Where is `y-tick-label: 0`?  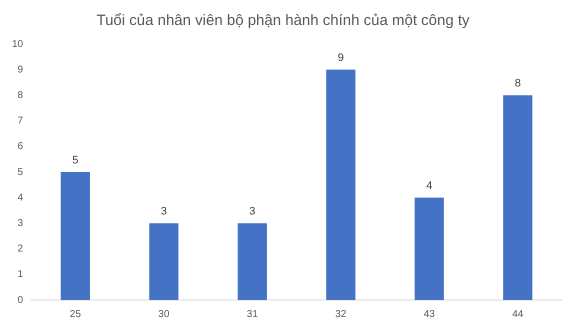 y-tick-label: 0 is located at coordinates (21, 300).